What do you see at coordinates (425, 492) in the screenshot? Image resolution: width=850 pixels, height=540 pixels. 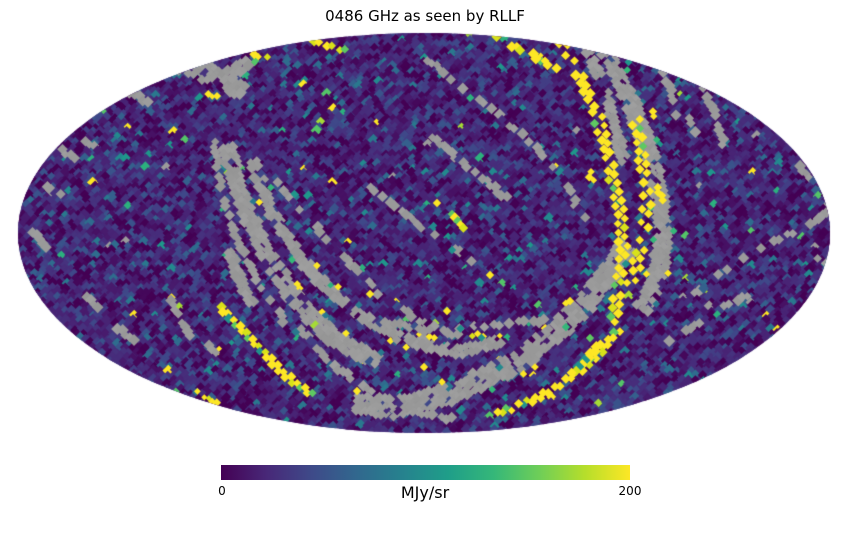 I see `colorbar-unit-label: MJy/sr` at bounding box center [425, 492].